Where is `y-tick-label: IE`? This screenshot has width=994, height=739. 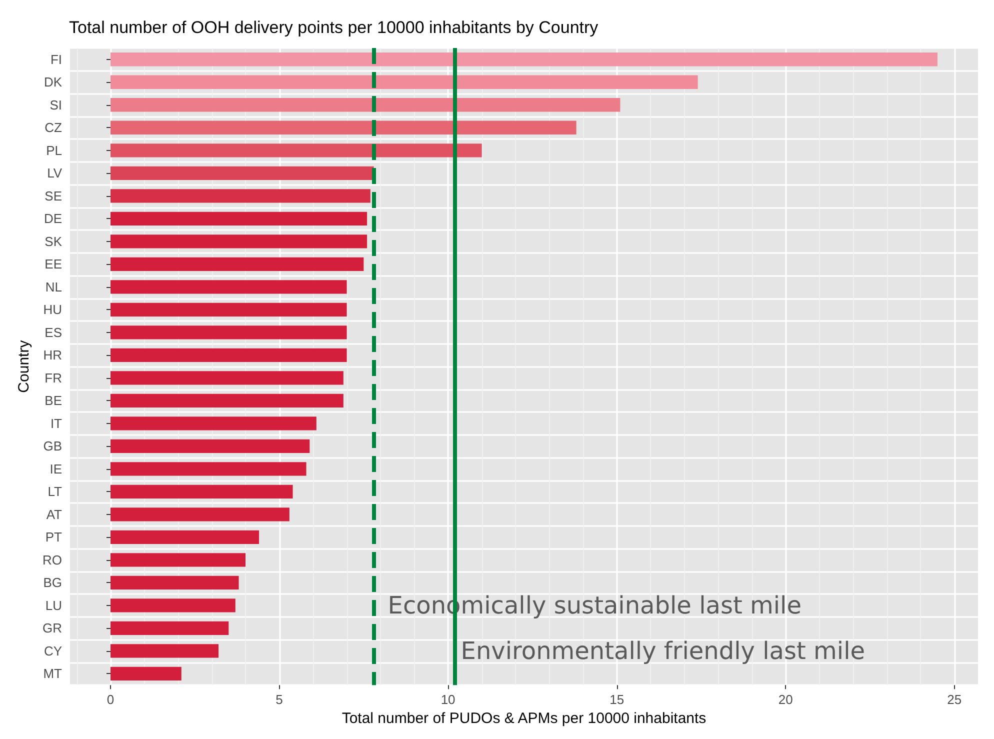 y-tick-label: IE is located at coordinates (56, 468).